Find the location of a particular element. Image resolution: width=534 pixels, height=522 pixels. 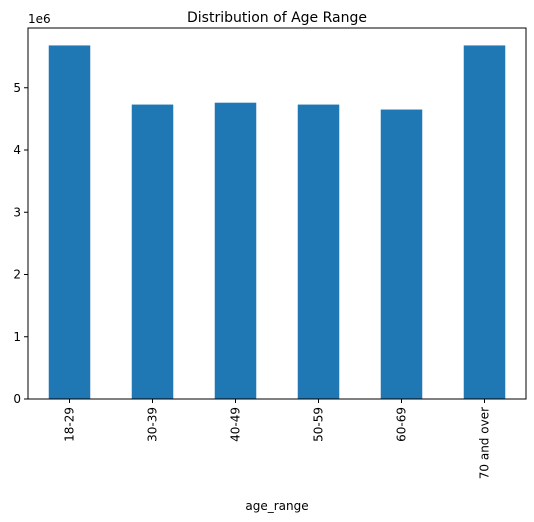

y-tick-label: 3 is located at coordinates (17, 212).